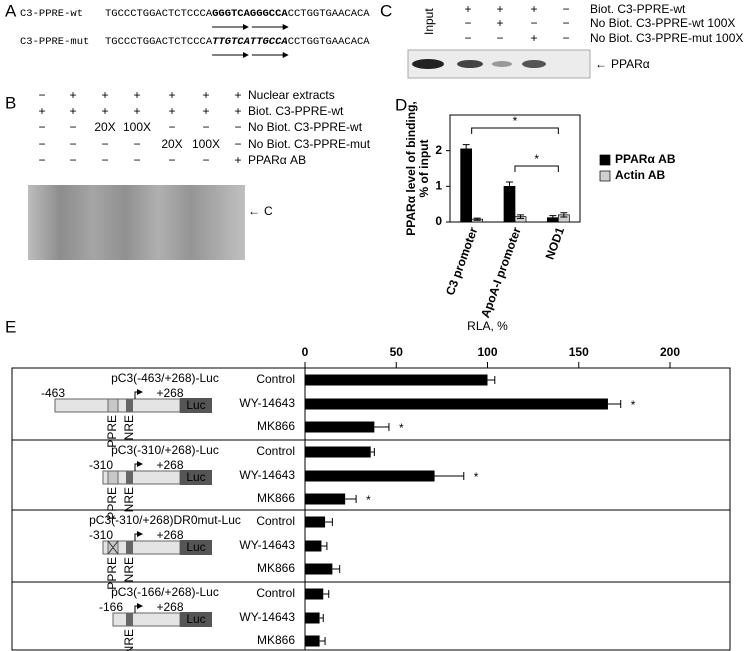 The height and width of the screenshot is (651, 745). What do you see at coordinates (250, 42) in the screenshot?
I see `sequence: TTGTCATTGCCA` at bounding box center [250, 42].